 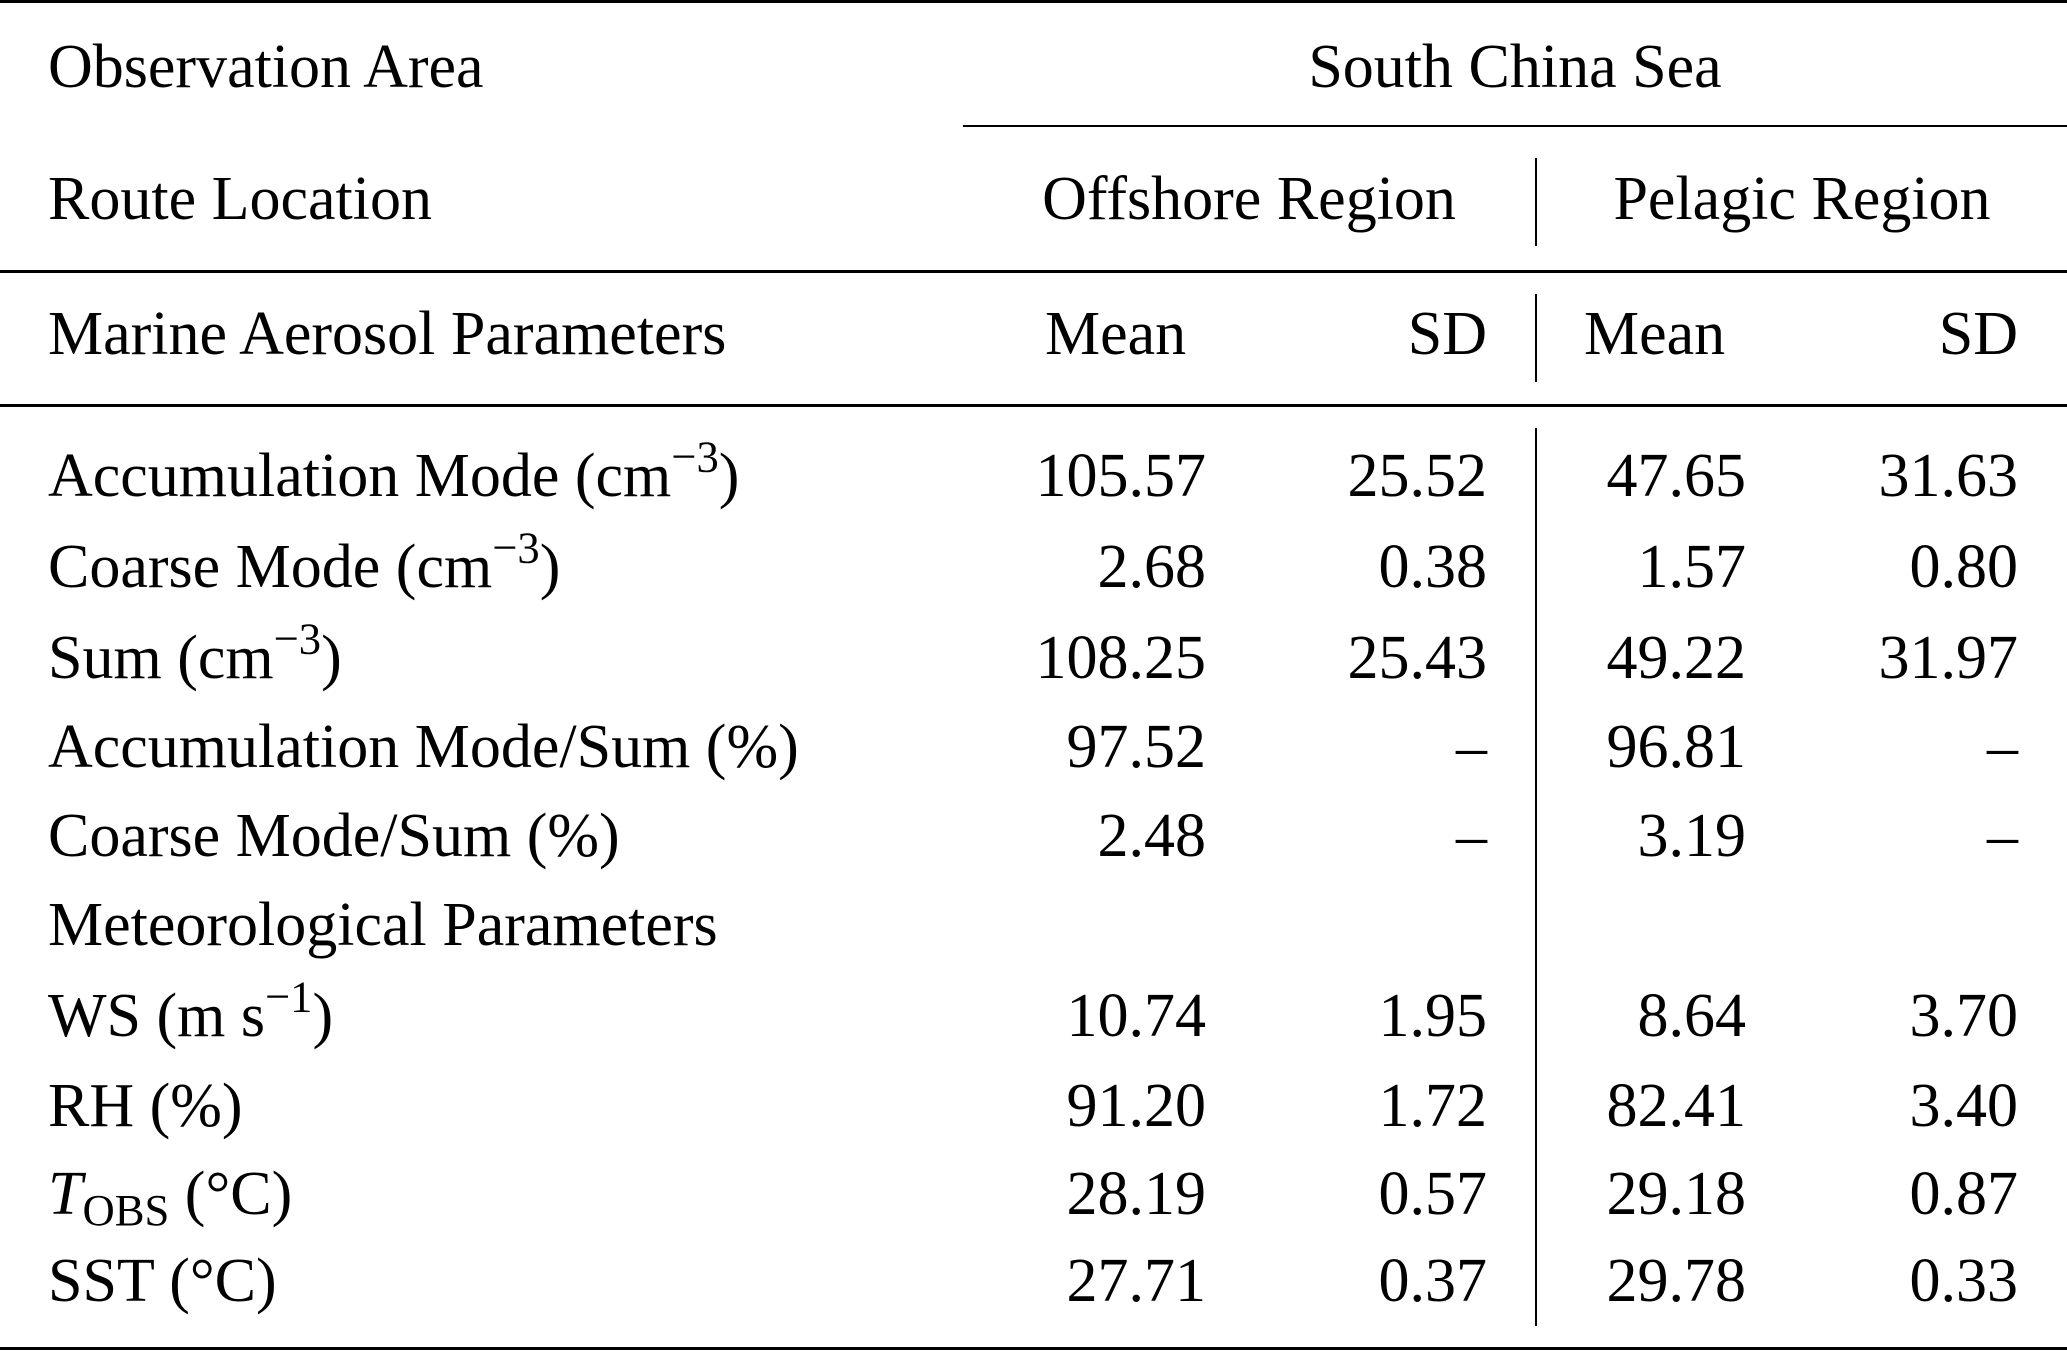 What do you see at coordinates (191, 1010) in the screenshot?
I see `table-row-label: WS (m s−1)` at bounding box center [191, 1010].